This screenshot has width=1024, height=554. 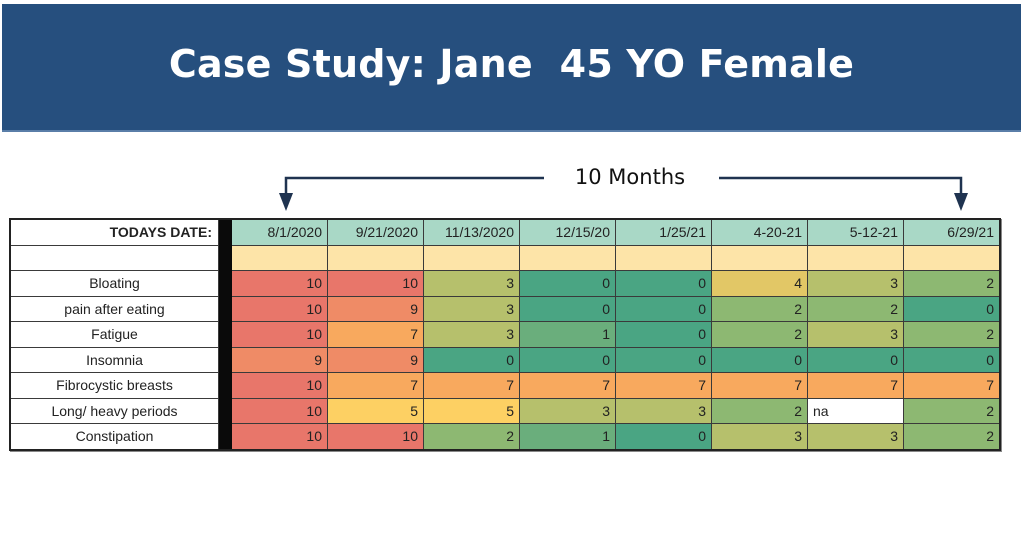 What do you see at coordinates (114, 283) in the screenshot?
I see `symptom-label: Bloating` at bounding box center [114, 283].